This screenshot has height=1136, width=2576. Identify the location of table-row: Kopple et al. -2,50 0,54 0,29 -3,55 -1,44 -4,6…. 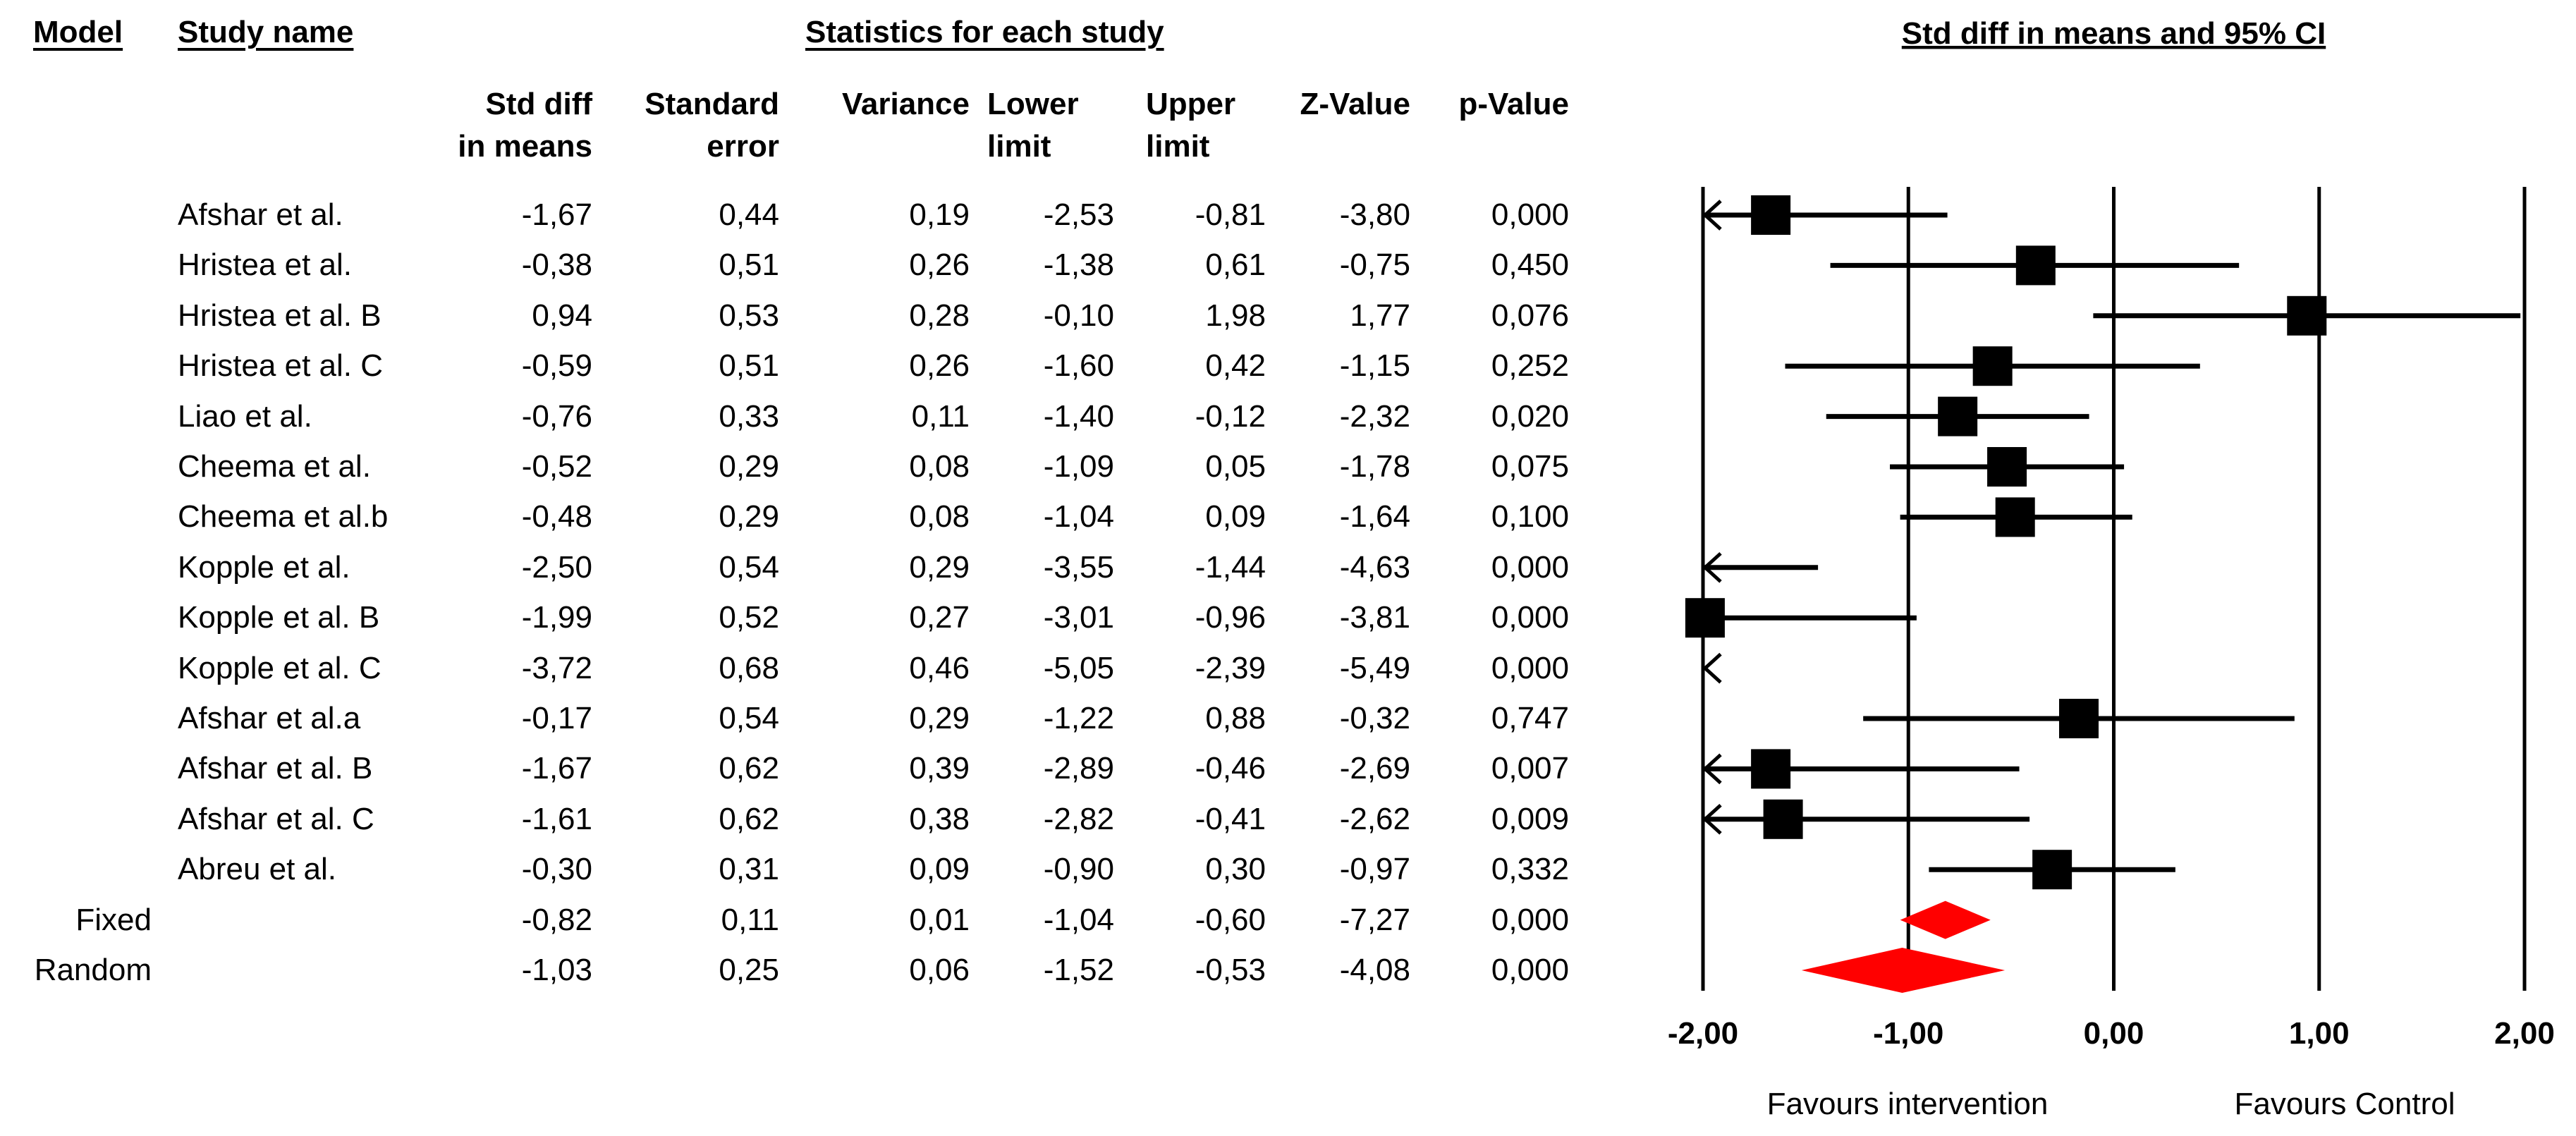
(811, 568).